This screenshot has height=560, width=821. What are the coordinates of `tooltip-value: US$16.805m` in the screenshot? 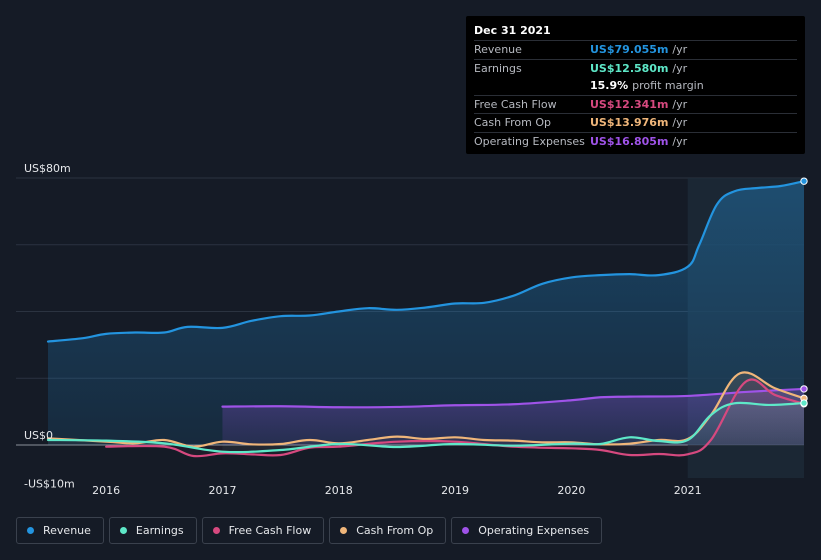 It's located at (629, 141).